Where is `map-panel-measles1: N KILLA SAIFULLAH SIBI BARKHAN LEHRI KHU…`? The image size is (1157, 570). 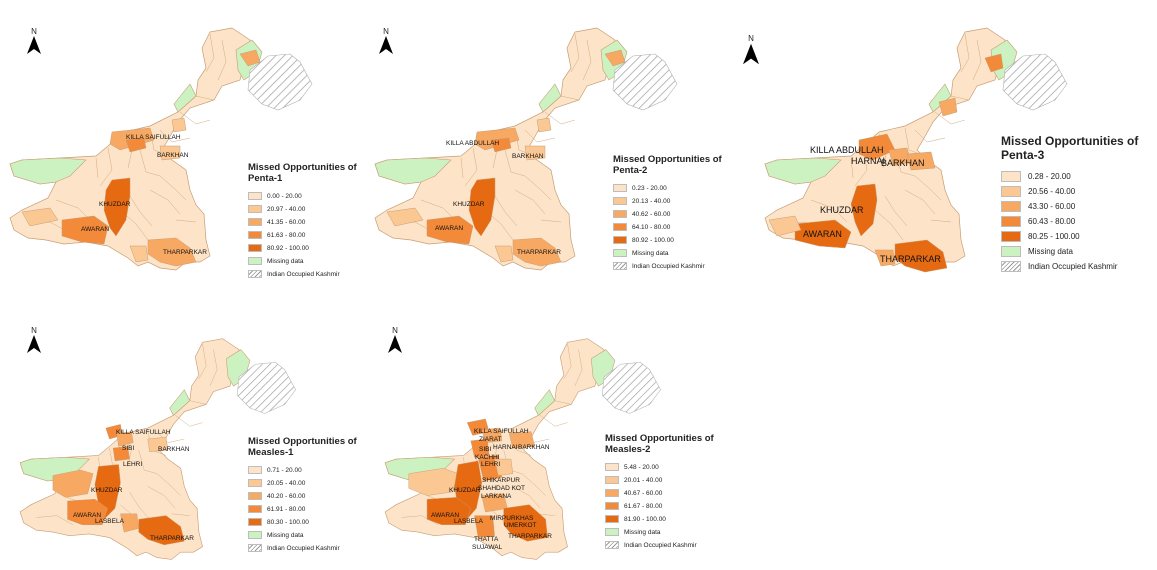 map-panel-measles1: N KILLA SAIFULLAH SIBI BARKHAN LEHRI KHU… is located at coordinates (185, 439).